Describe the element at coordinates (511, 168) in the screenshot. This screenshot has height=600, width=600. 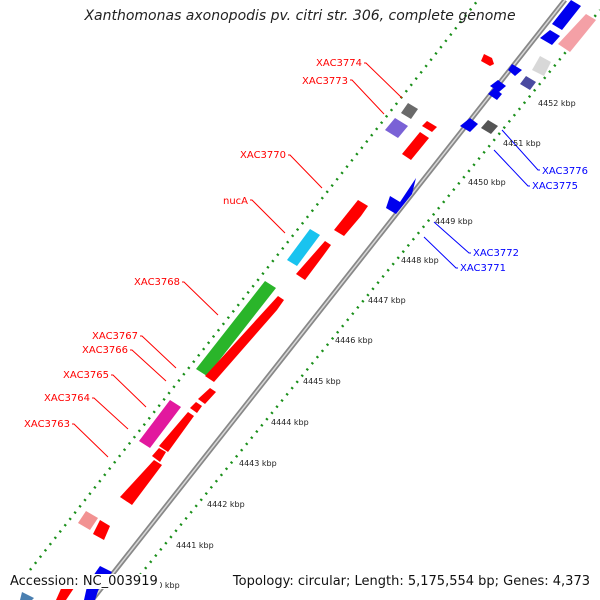
I see `leader-XAC3775` at that location.